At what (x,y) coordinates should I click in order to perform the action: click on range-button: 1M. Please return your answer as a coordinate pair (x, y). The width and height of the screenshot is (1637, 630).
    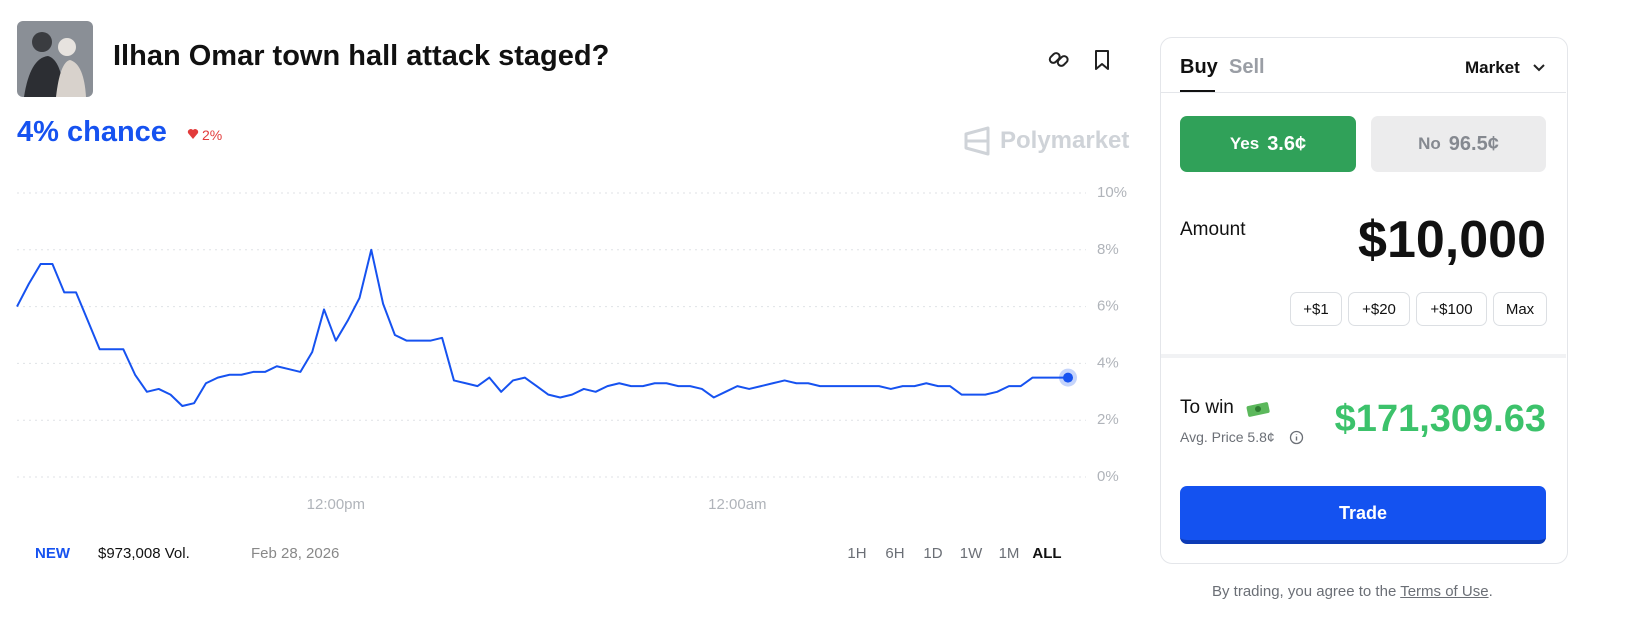
    Looking at the image, I should click on (1009, 553).